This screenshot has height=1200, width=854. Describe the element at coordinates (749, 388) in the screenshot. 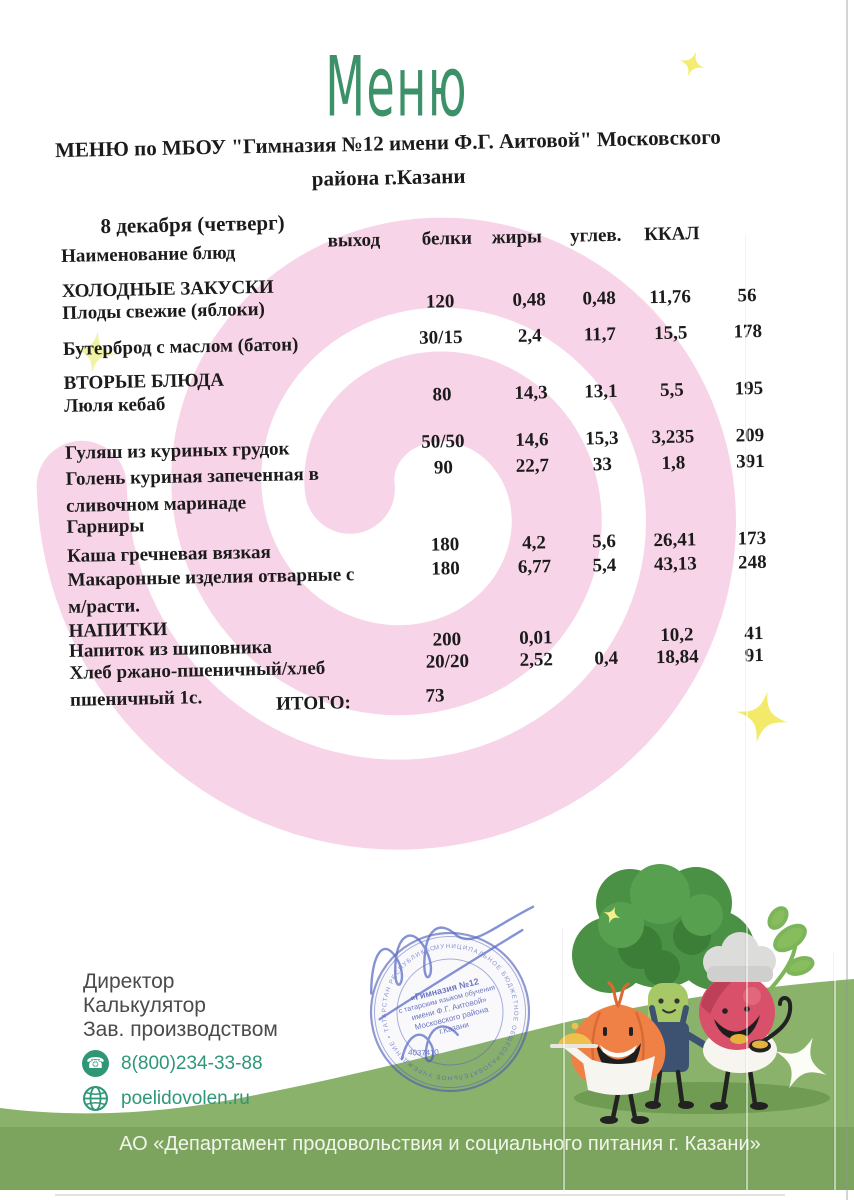

I see `dish-kcal: 195` at that location.